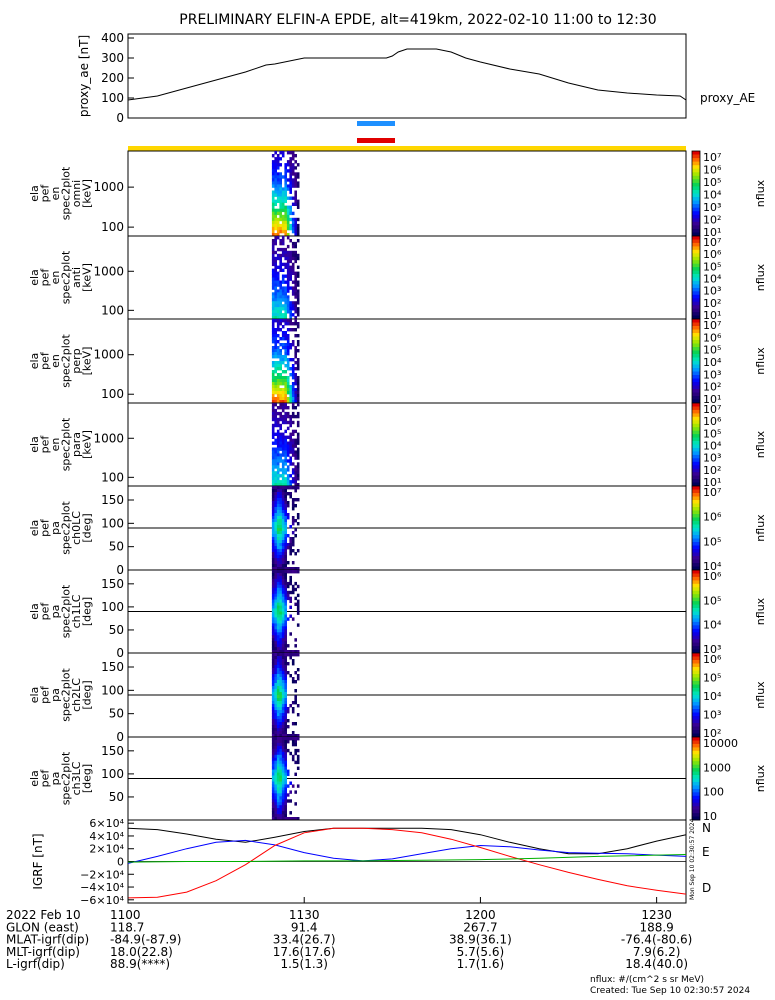 Image resolution: width=775 pixels, height=1000 pixels. Describe the element at coordinates (760, 778) in the screenshot. I see `colorbar-label: nflux` at that location.